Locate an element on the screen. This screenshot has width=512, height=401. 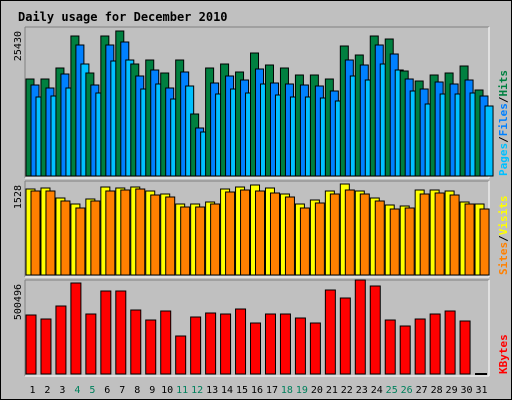
x-tick-label: 21 is located at coordinates (332, 390).